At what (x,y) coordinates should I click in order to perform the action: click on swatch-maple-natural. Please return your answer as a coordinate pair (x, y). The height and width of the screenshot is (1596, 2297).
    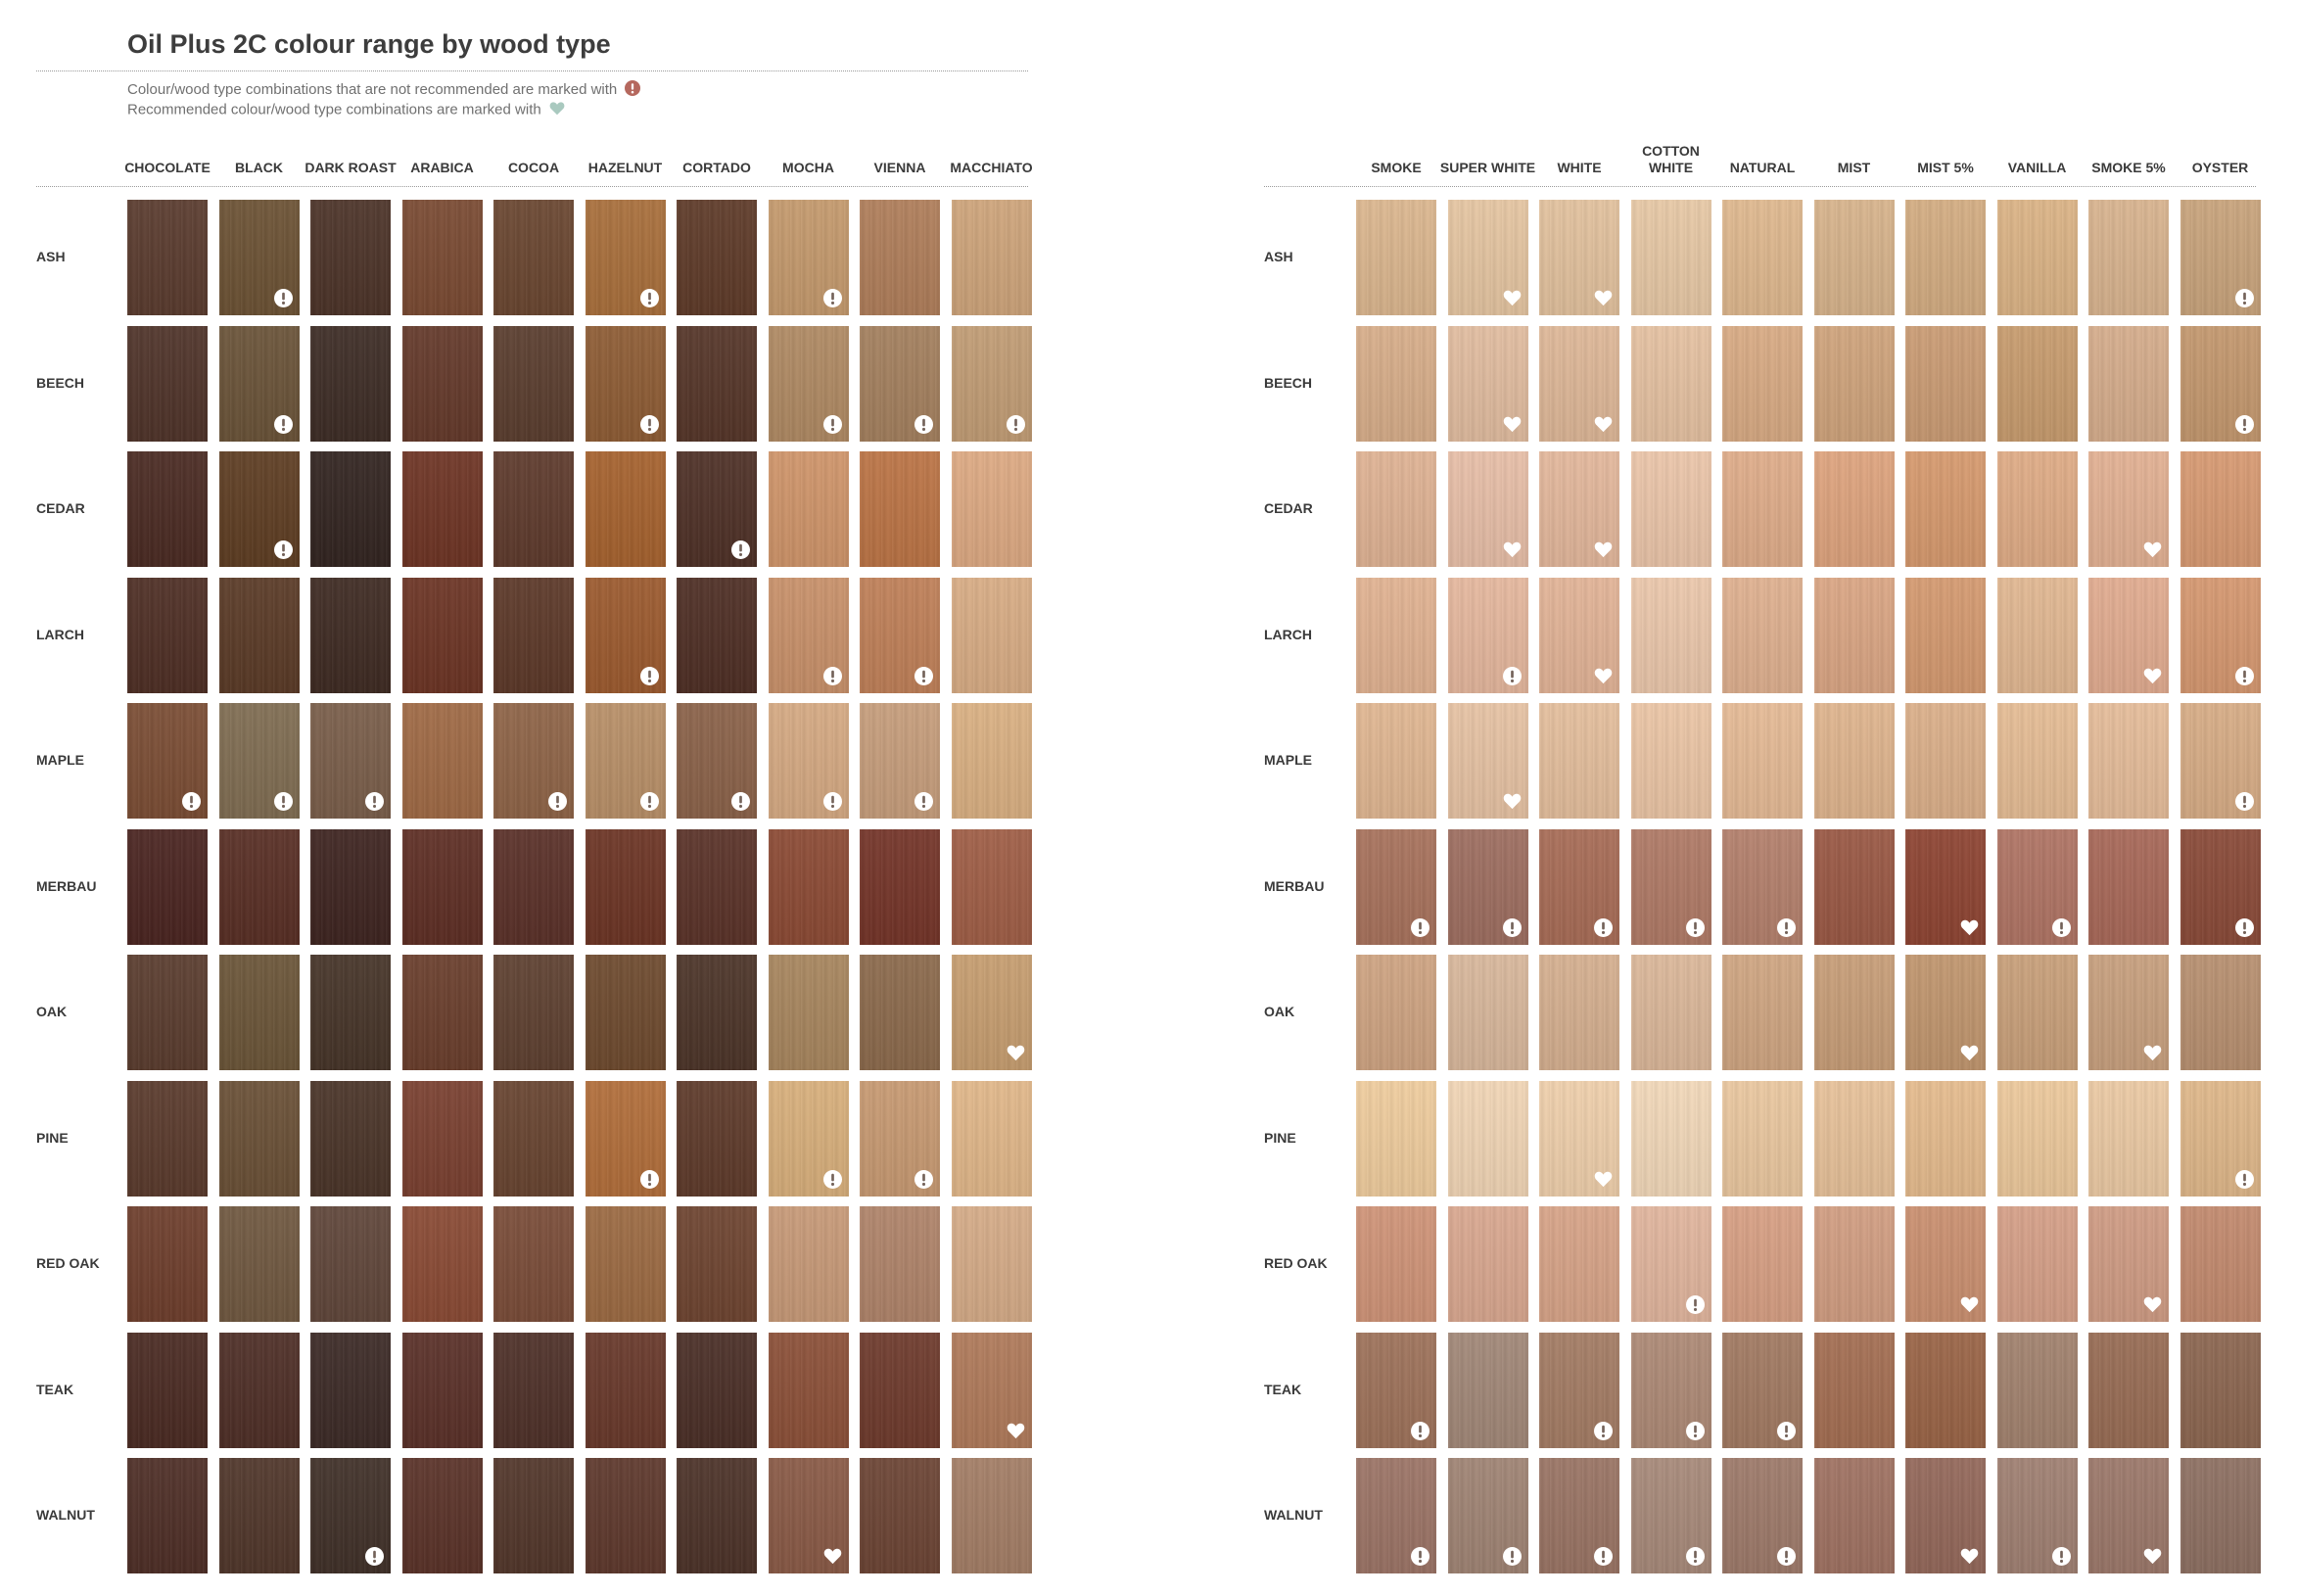
    Looking at the image, I should click on (1762, 761).